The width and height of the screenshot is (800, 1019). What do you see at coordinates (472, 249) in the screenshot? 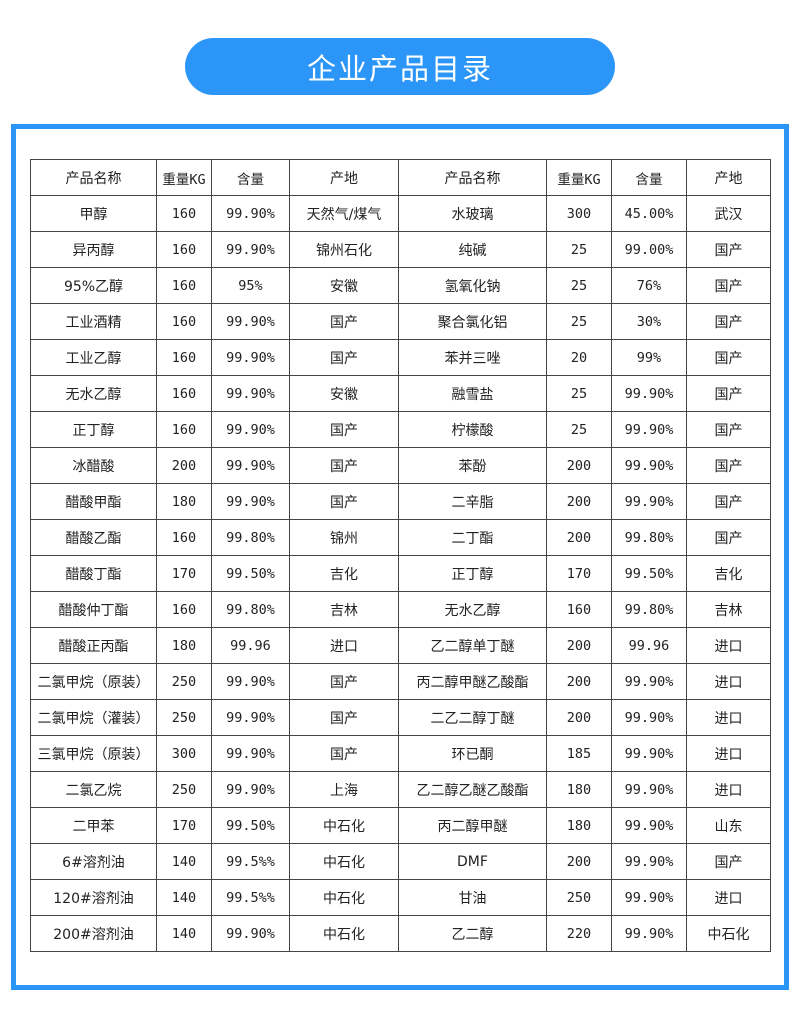
I see `product-name-cell: 纯碱` at bounding box center [472, 249].